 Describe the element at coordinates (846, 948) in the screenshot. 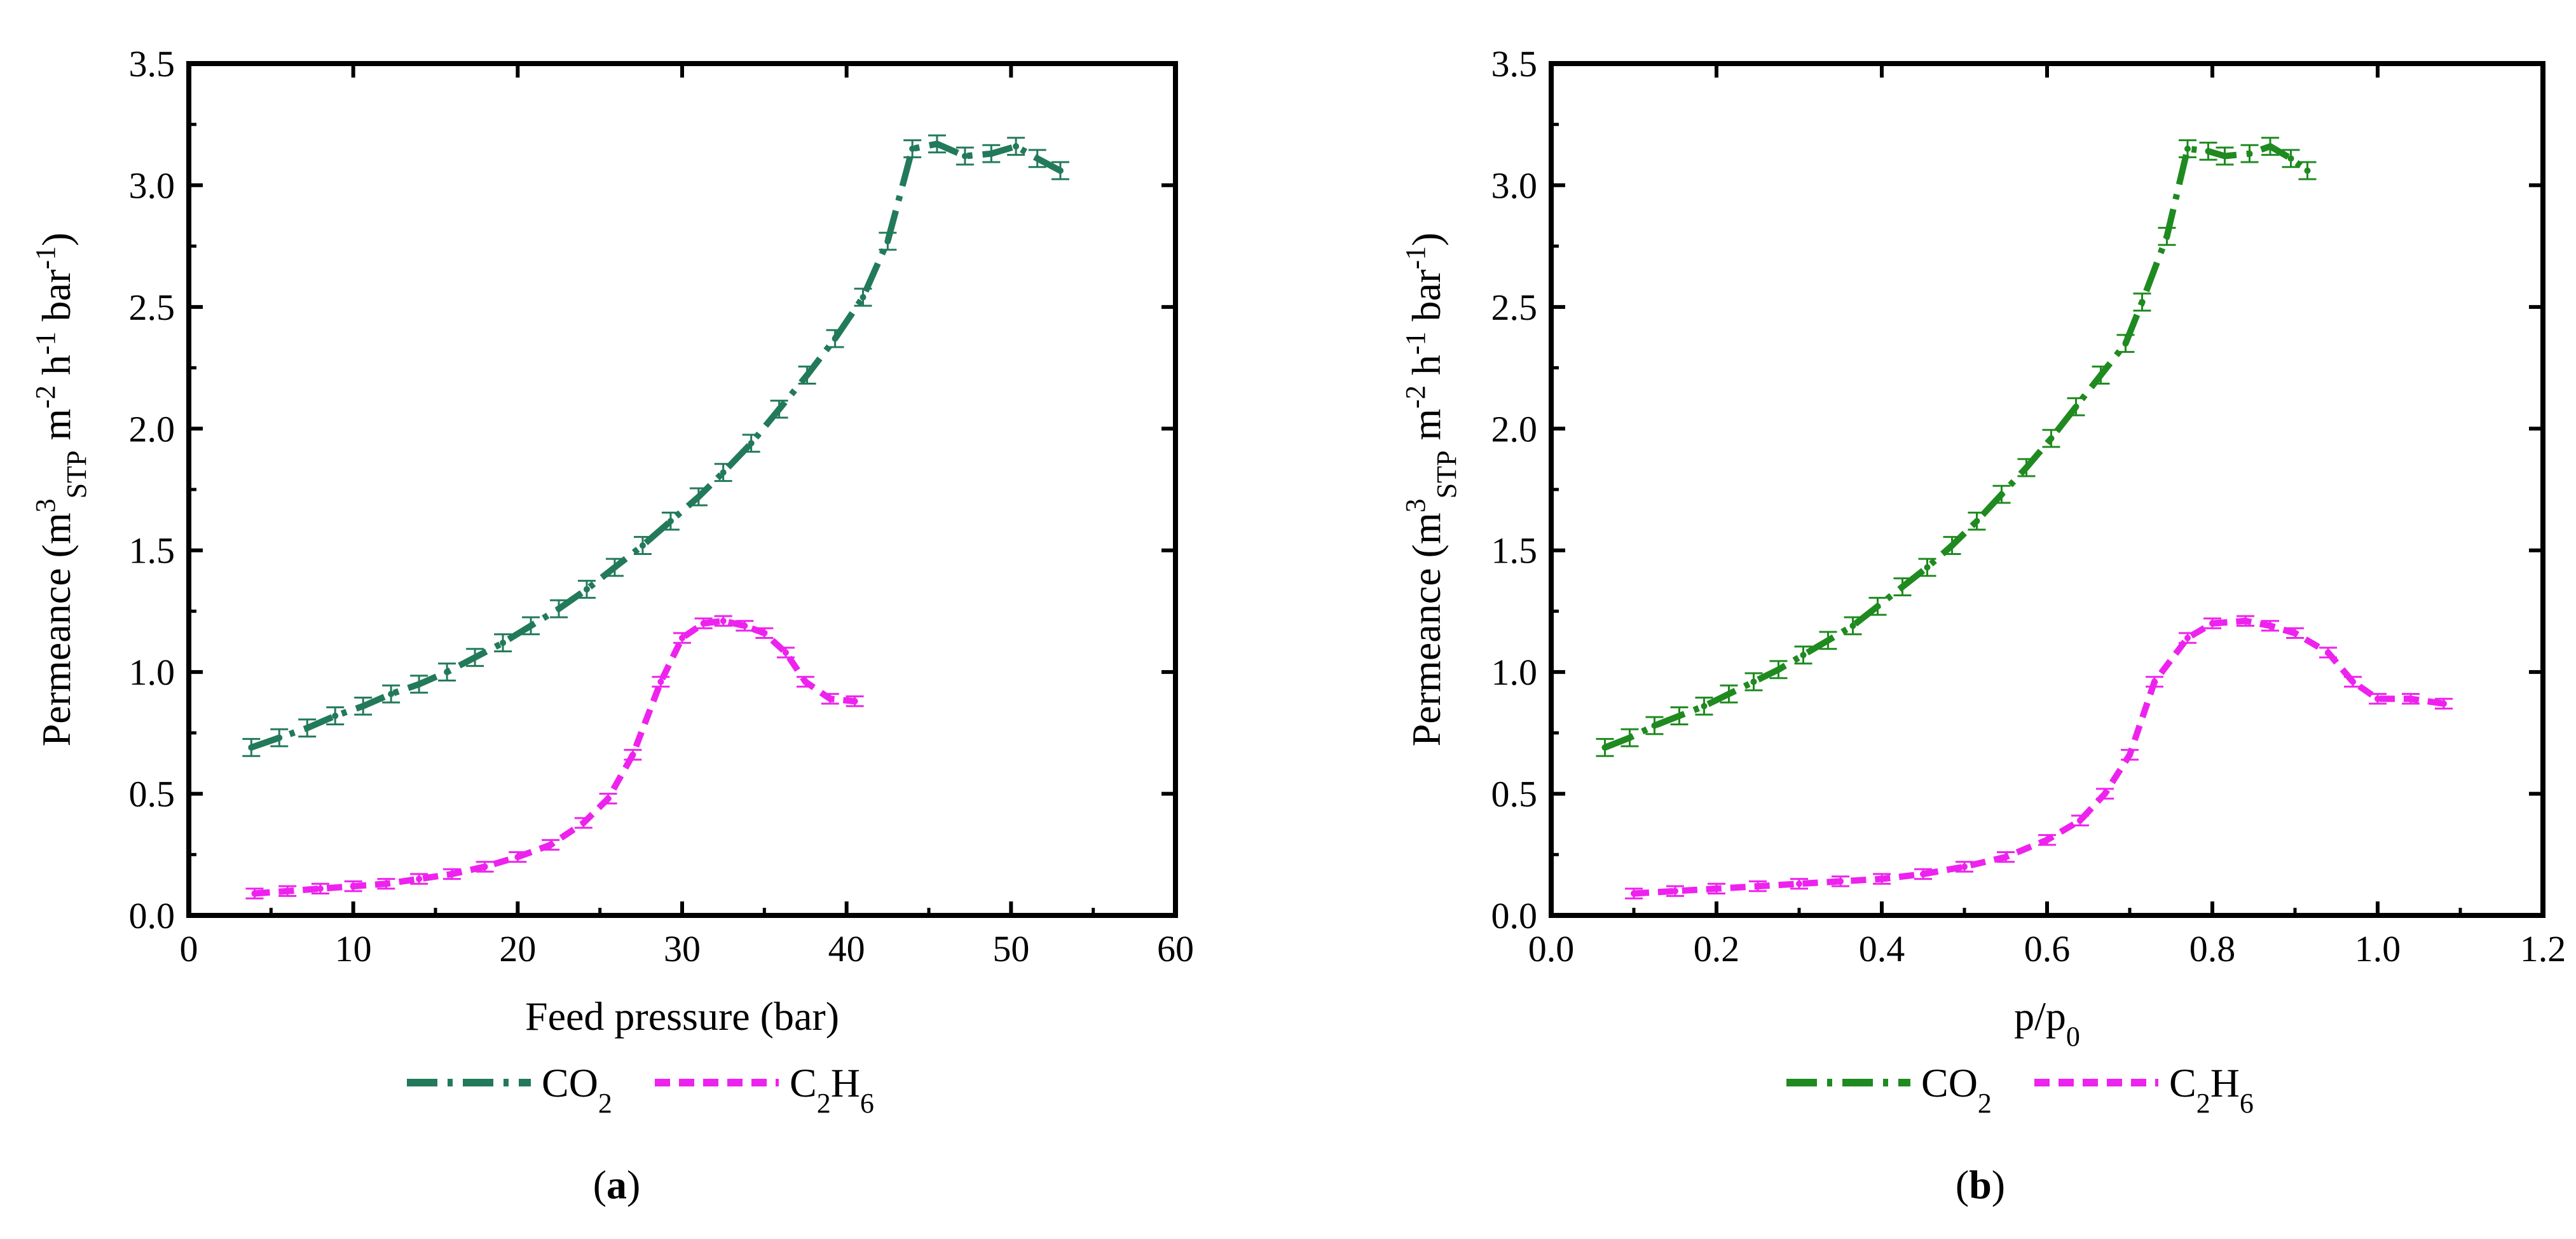

I see `panel-a-x-tick-label: 40` at that location.